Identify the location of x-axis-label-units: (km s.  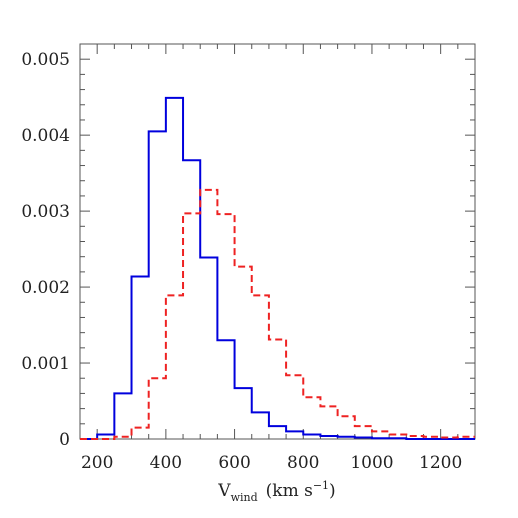
(289, 491).